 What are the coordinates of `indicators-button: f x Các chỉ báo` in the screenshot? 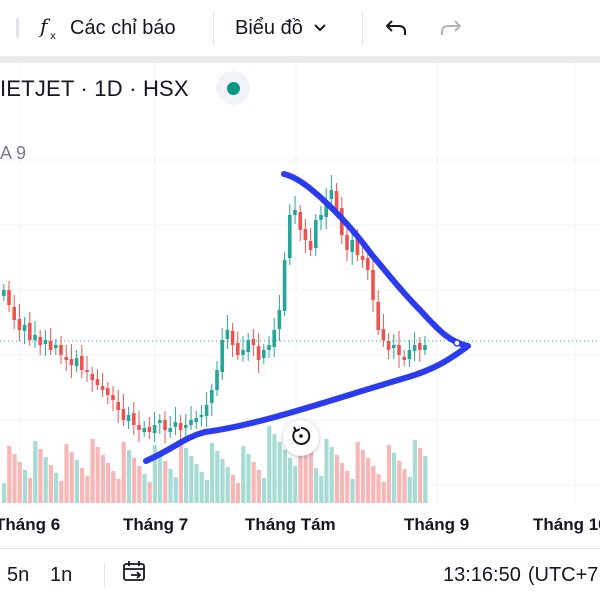 It's located at (107, 28).